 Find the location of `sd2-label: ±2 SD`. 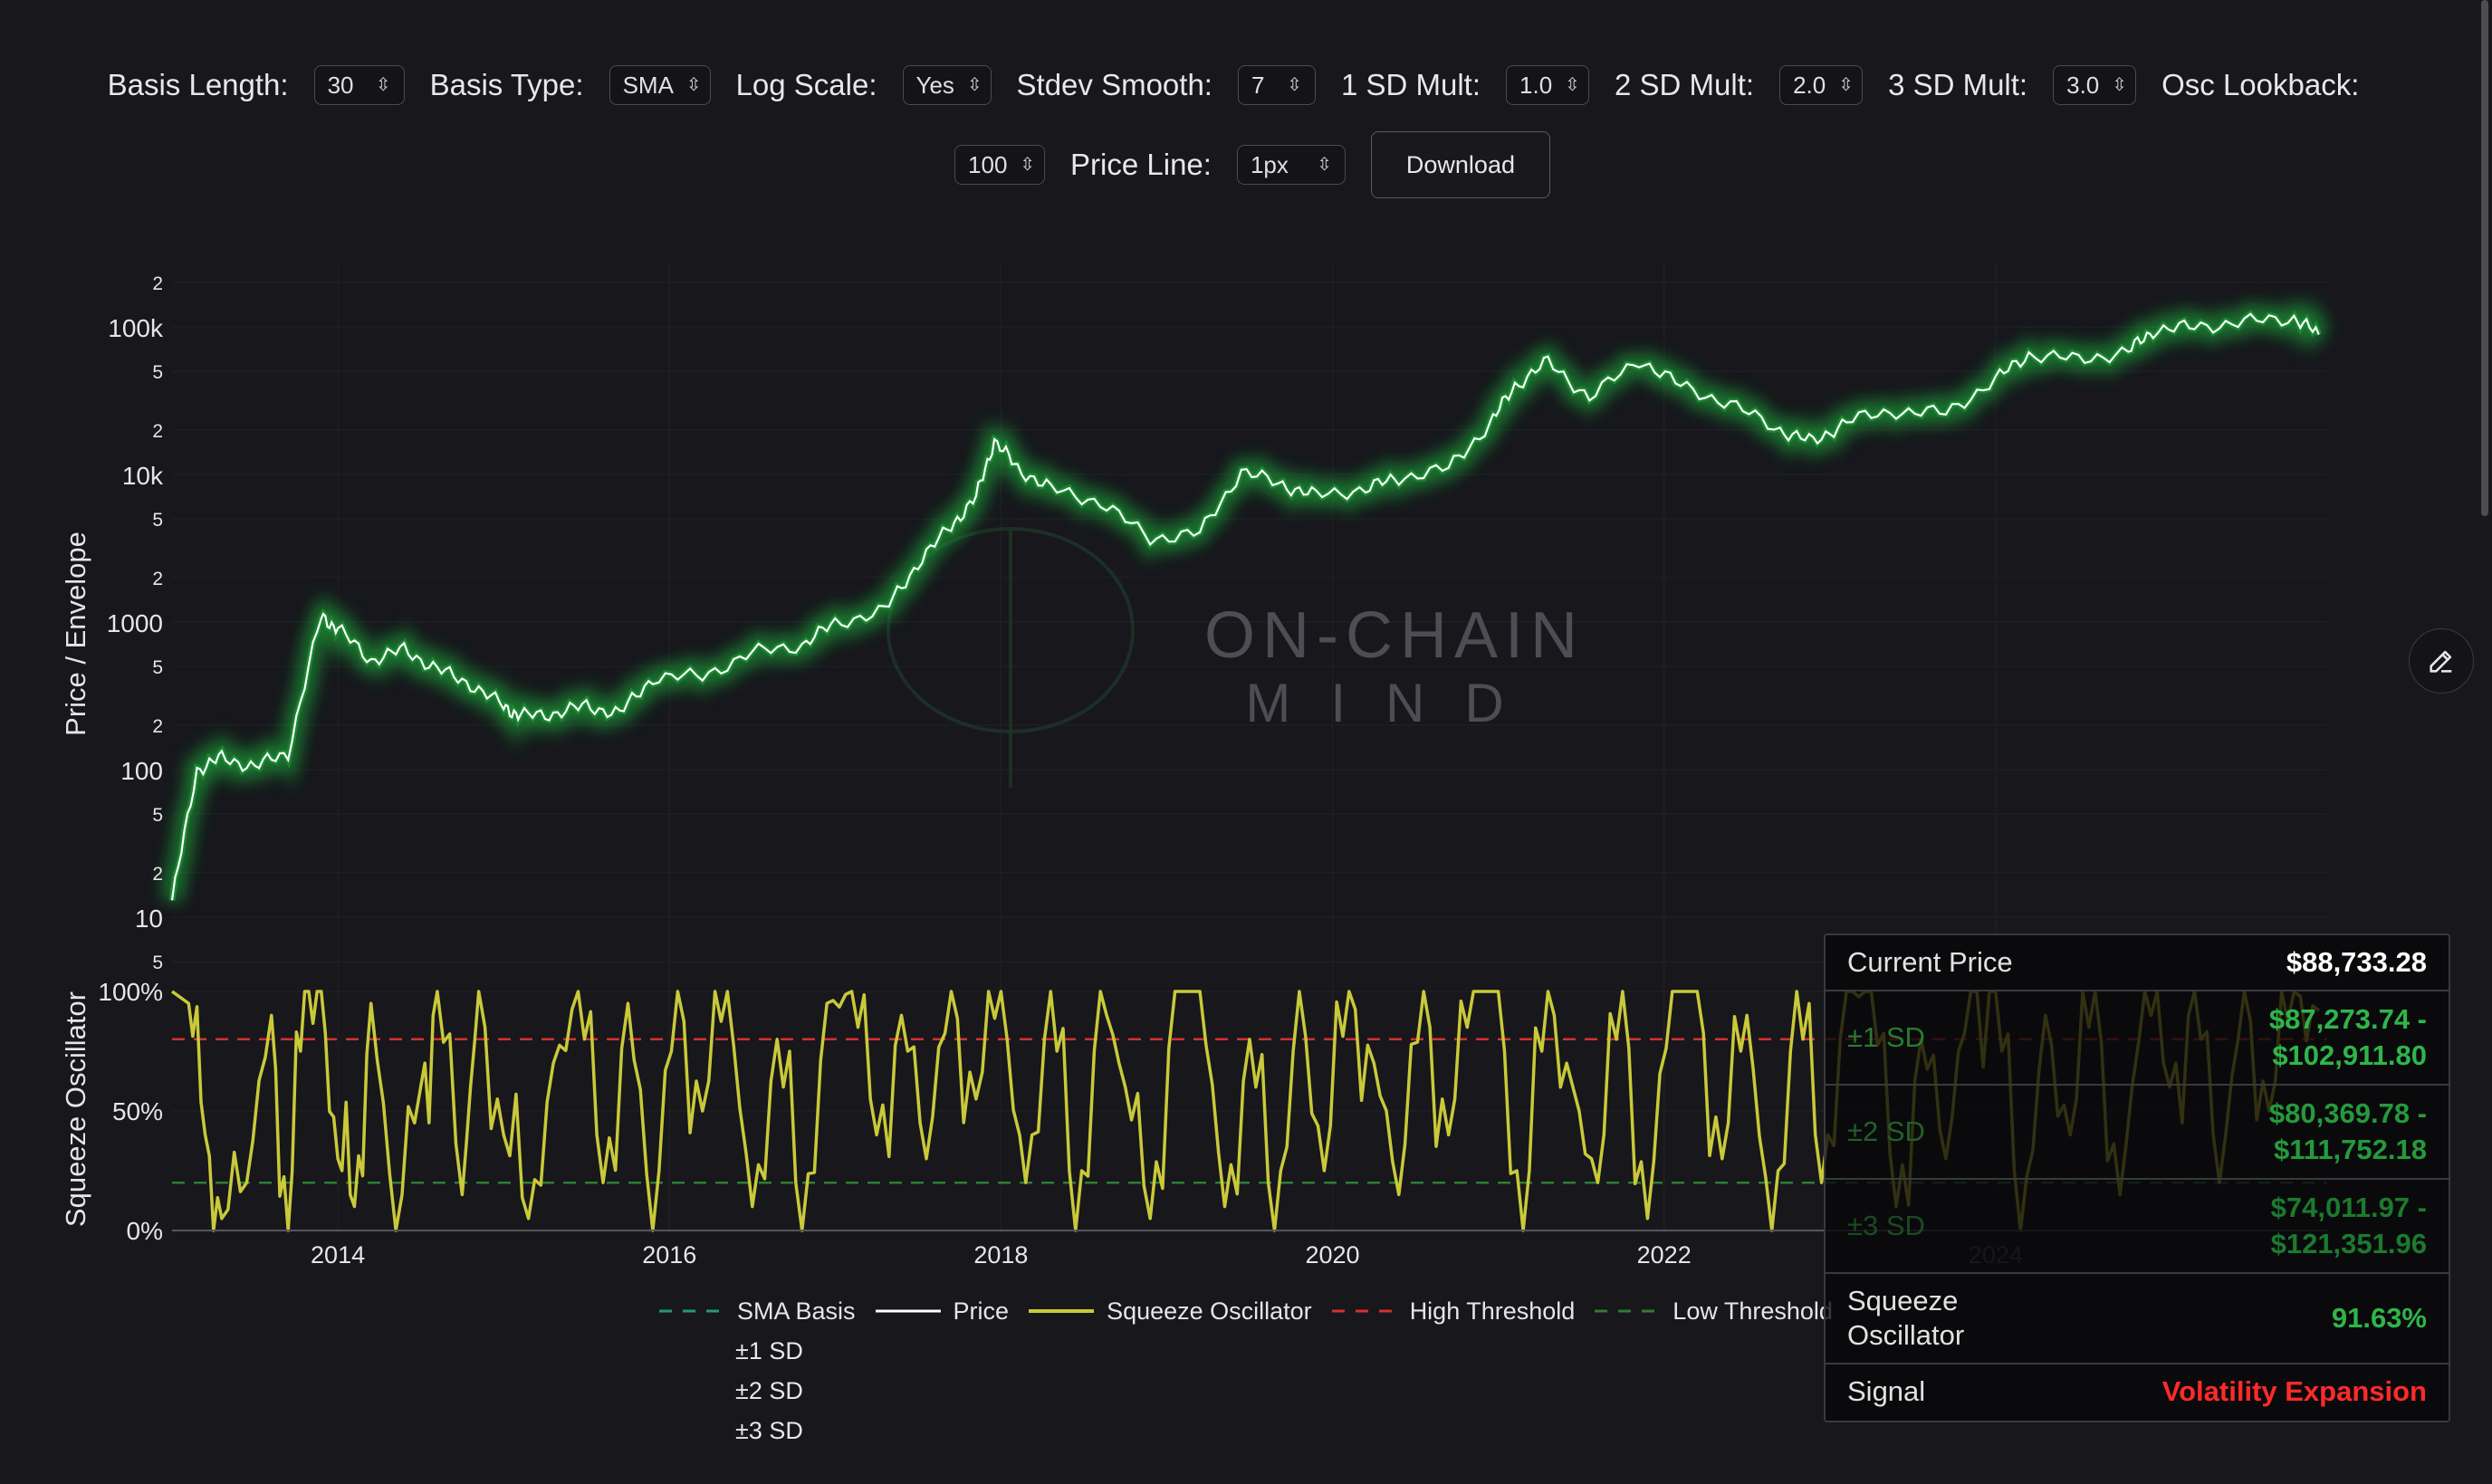

sd2-label: ±2 SD is located at coordinates (1886, 1131).